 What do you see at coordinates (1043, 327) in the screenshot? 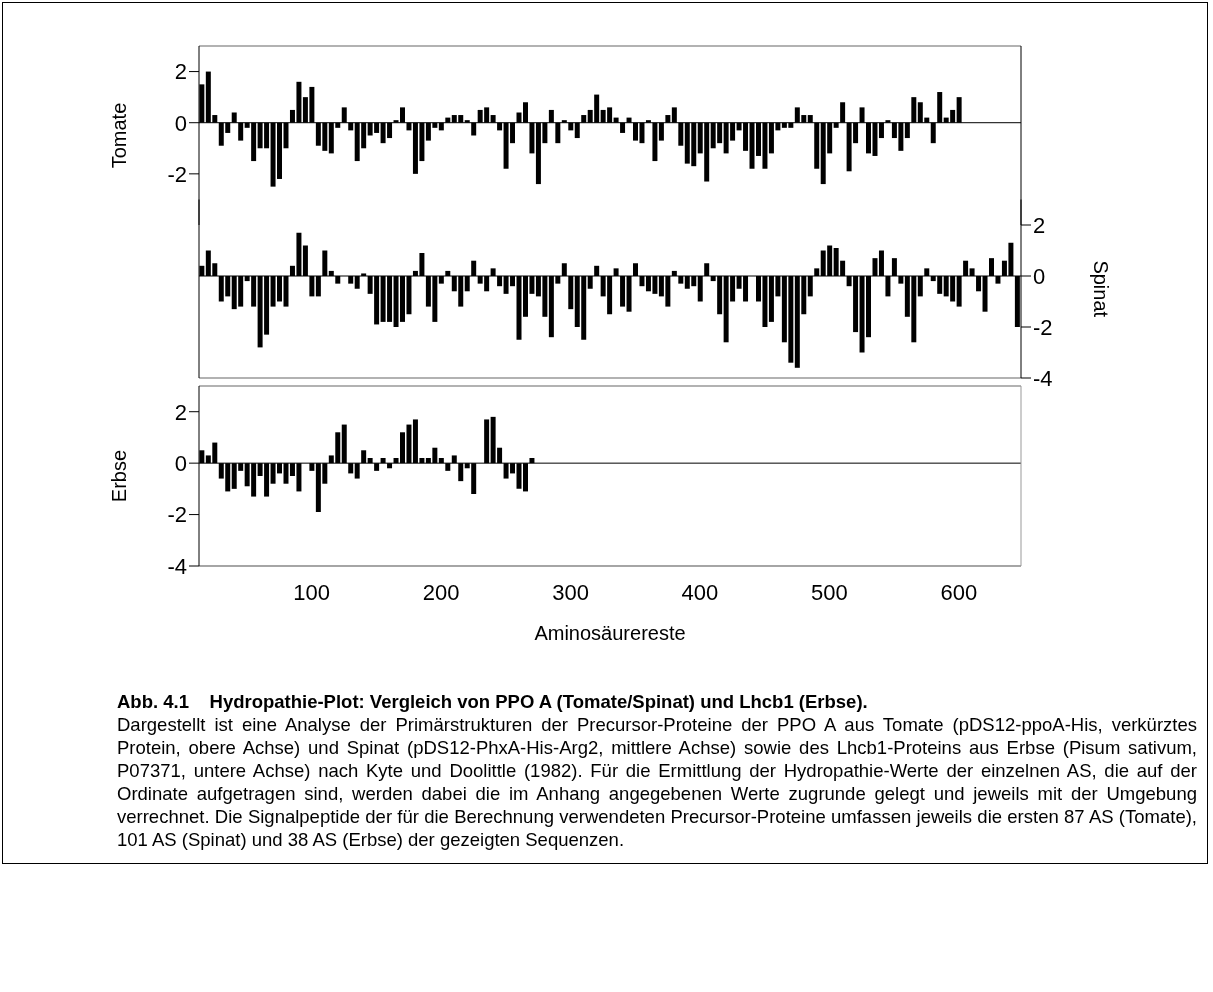
I see `y2-tick-label: -2` at bounding box center [1043, 327].